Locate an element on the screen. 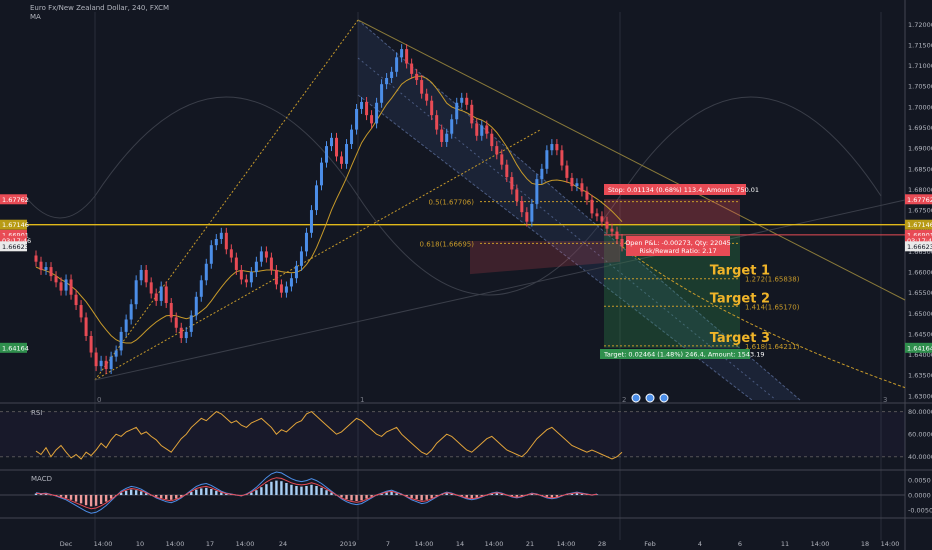  time-tick: 21 is located at coordinates (530, 544).